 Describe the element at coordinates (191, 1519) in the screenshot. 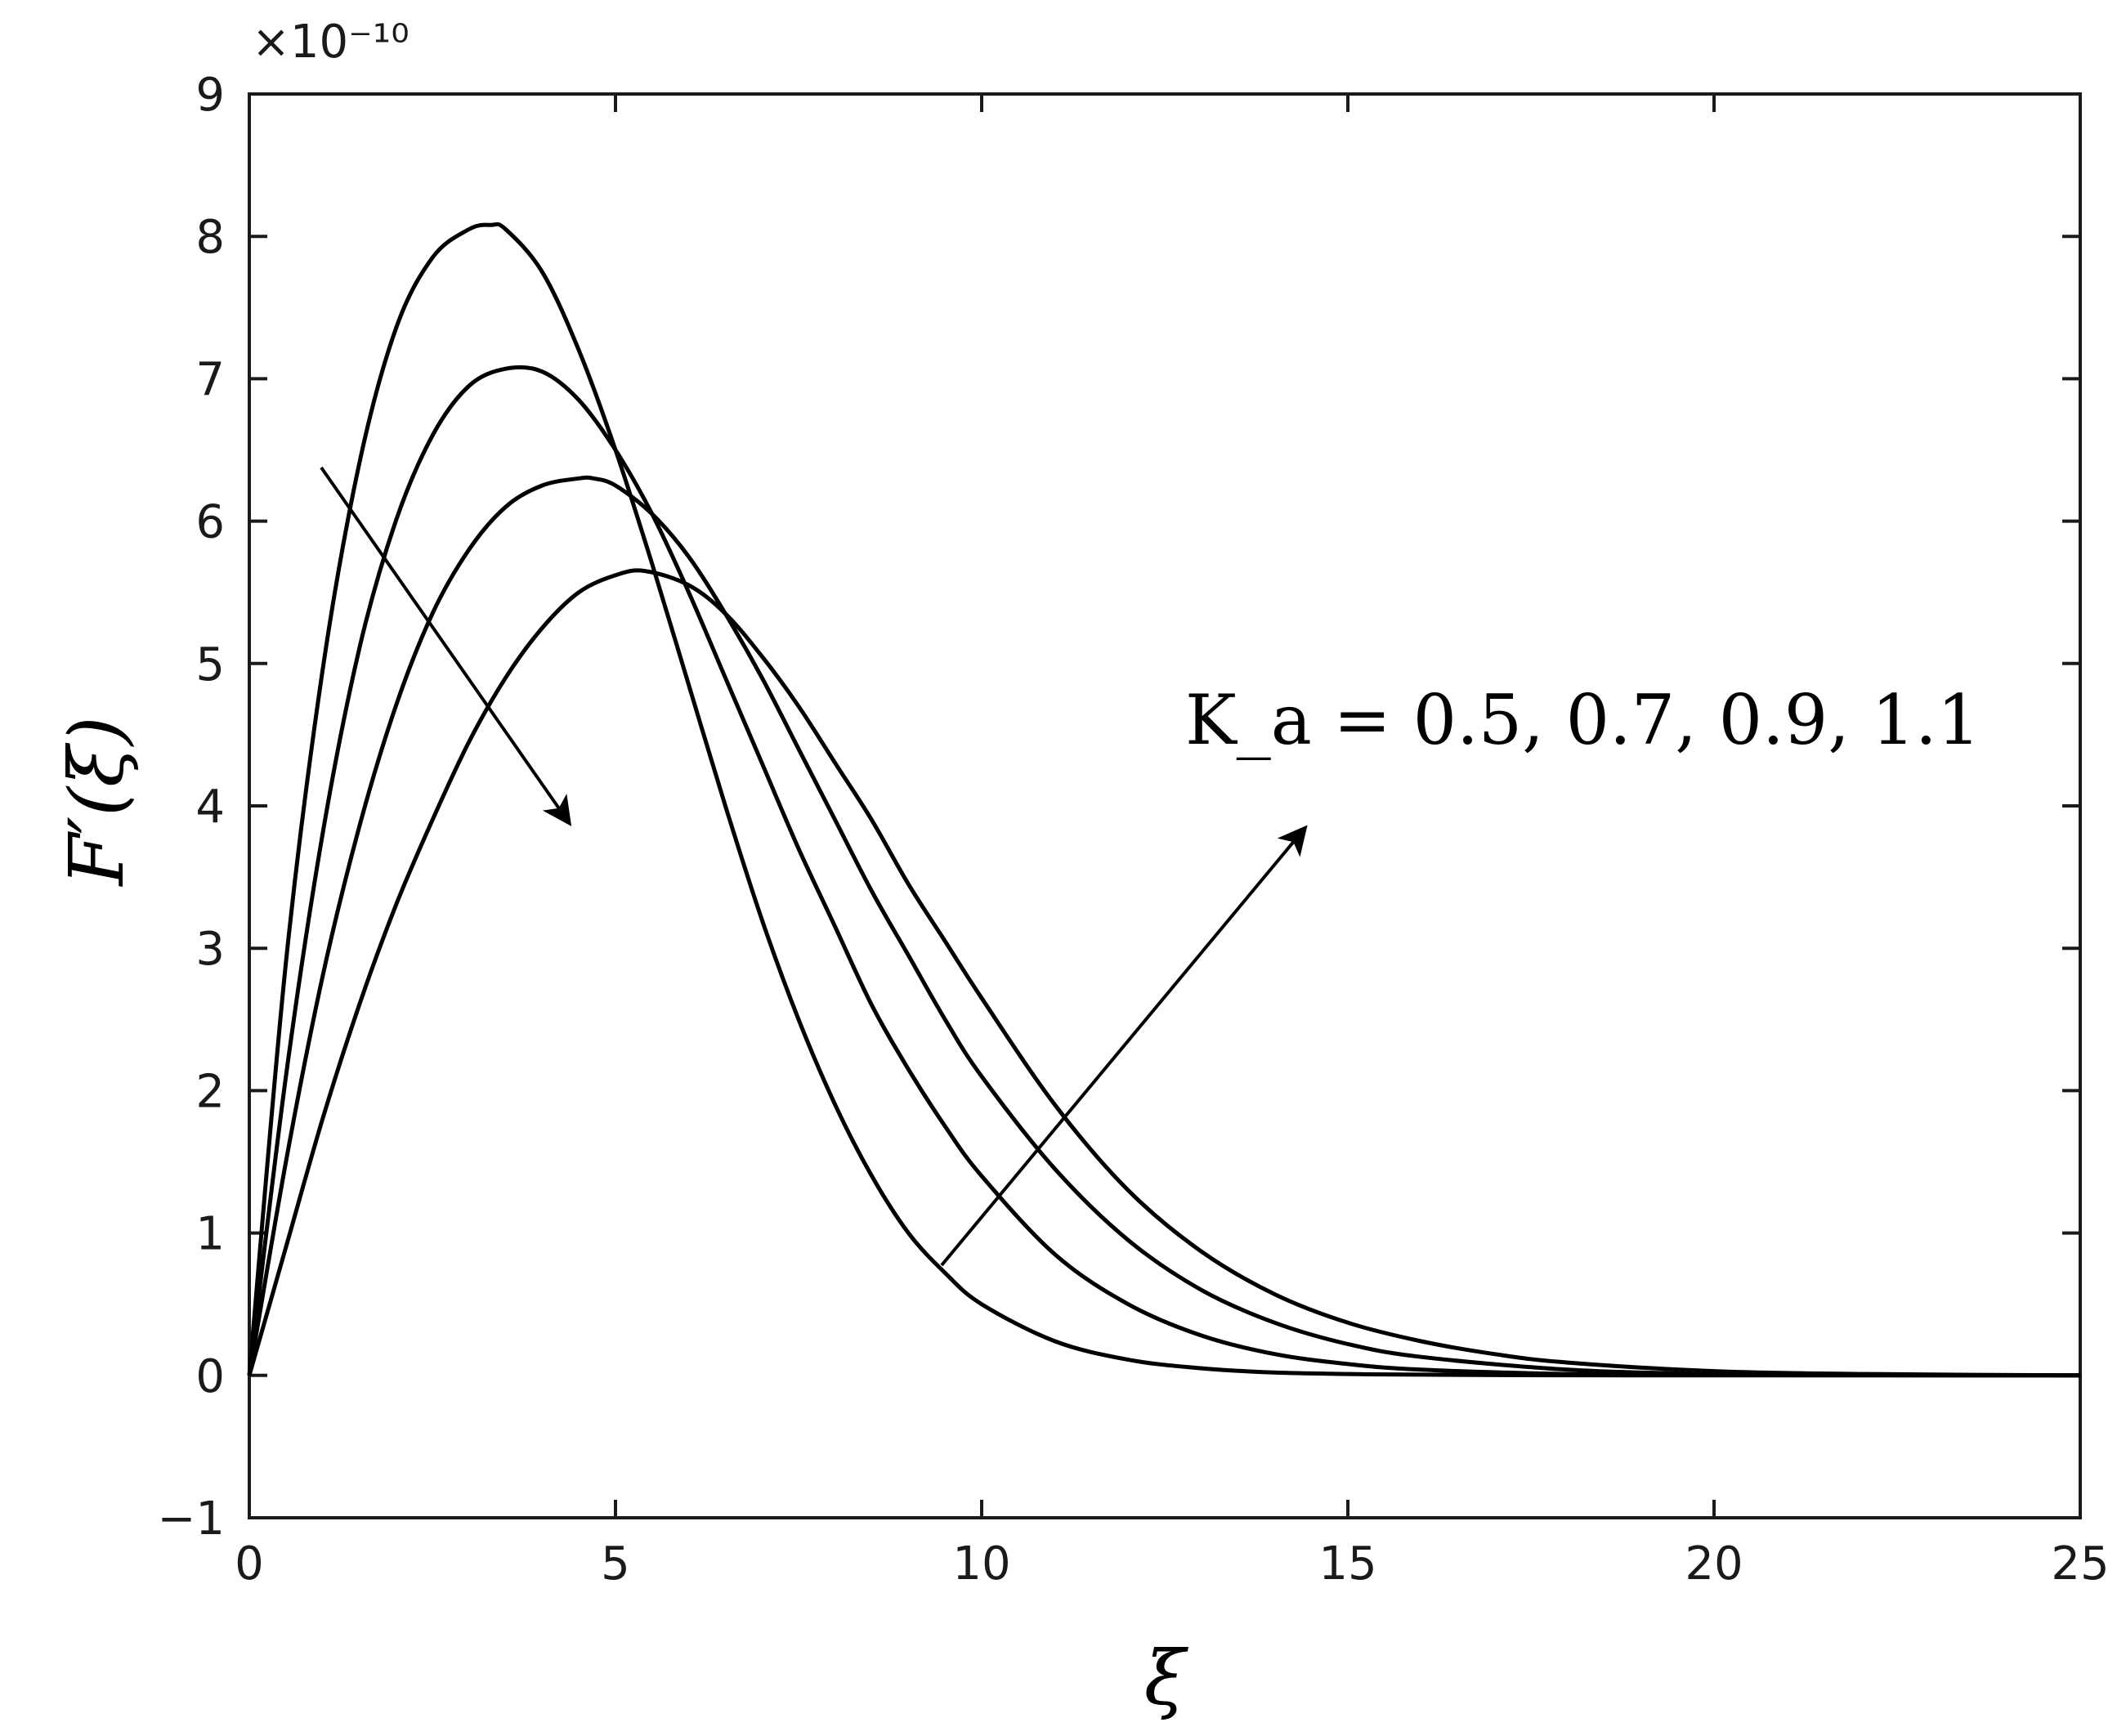

I see `y-tick-label: −1` at that location.